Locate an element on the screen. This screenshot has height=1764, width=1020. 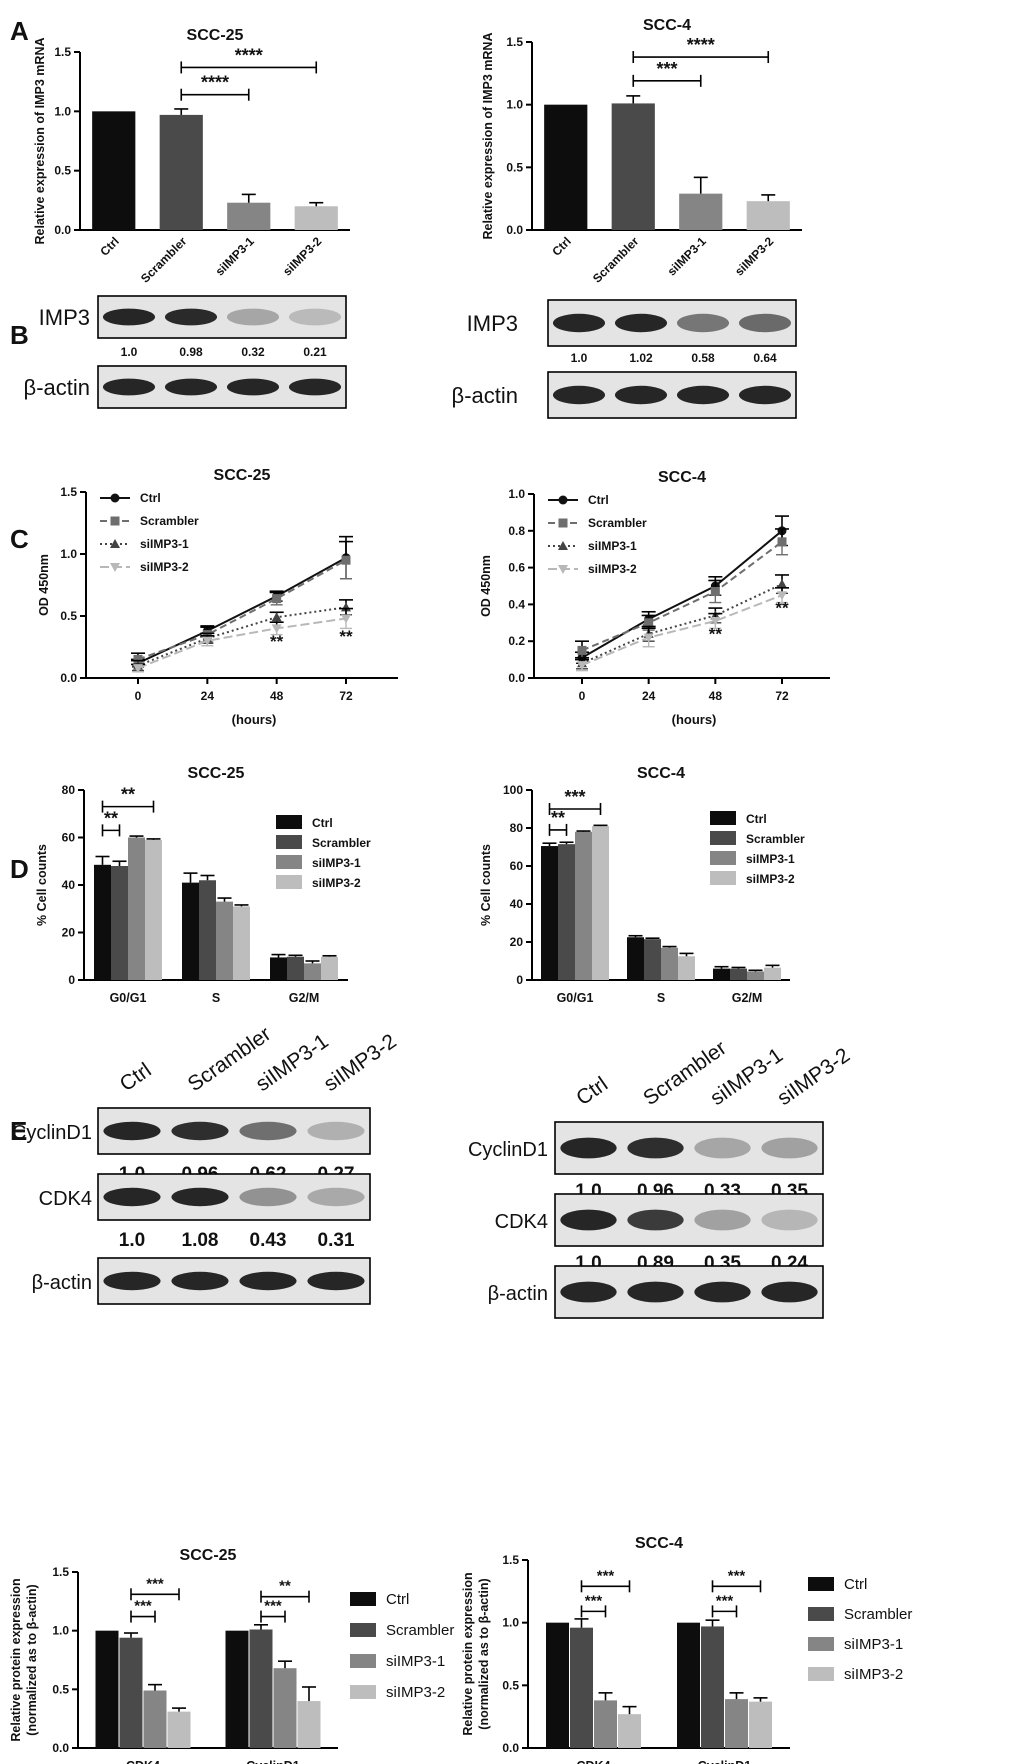
panel-label-e: E is located at coordinates (18, 1131).